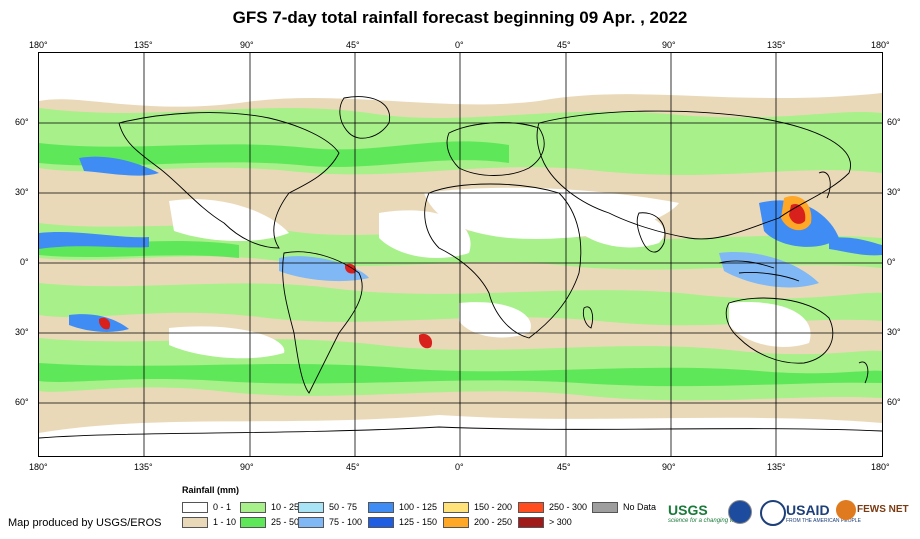 Image resolution: width=920 pixels, height=539 pixels. I want to click on north-pacific-dry, so click(229, 220).